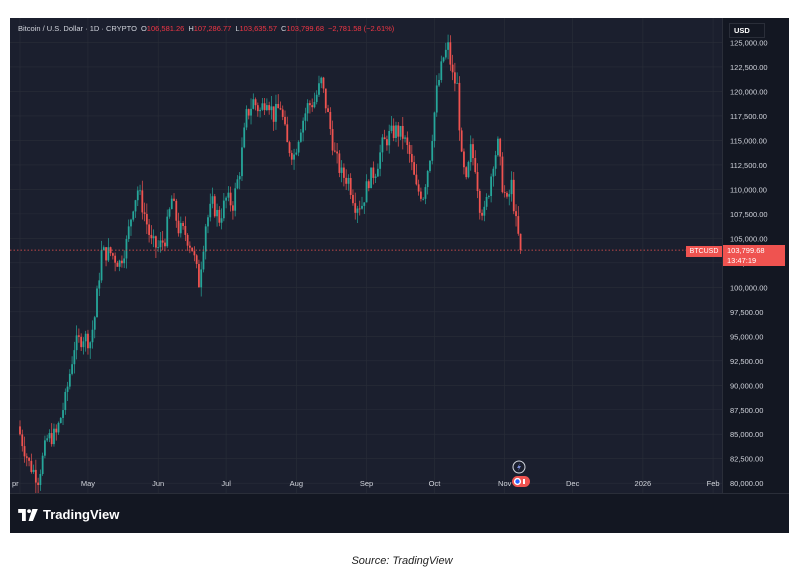 The width and height of the screenshot is (804, 575). Describe the element at coordinates (519, 467) in the screenshot. I see `lightning-icon` at that location.